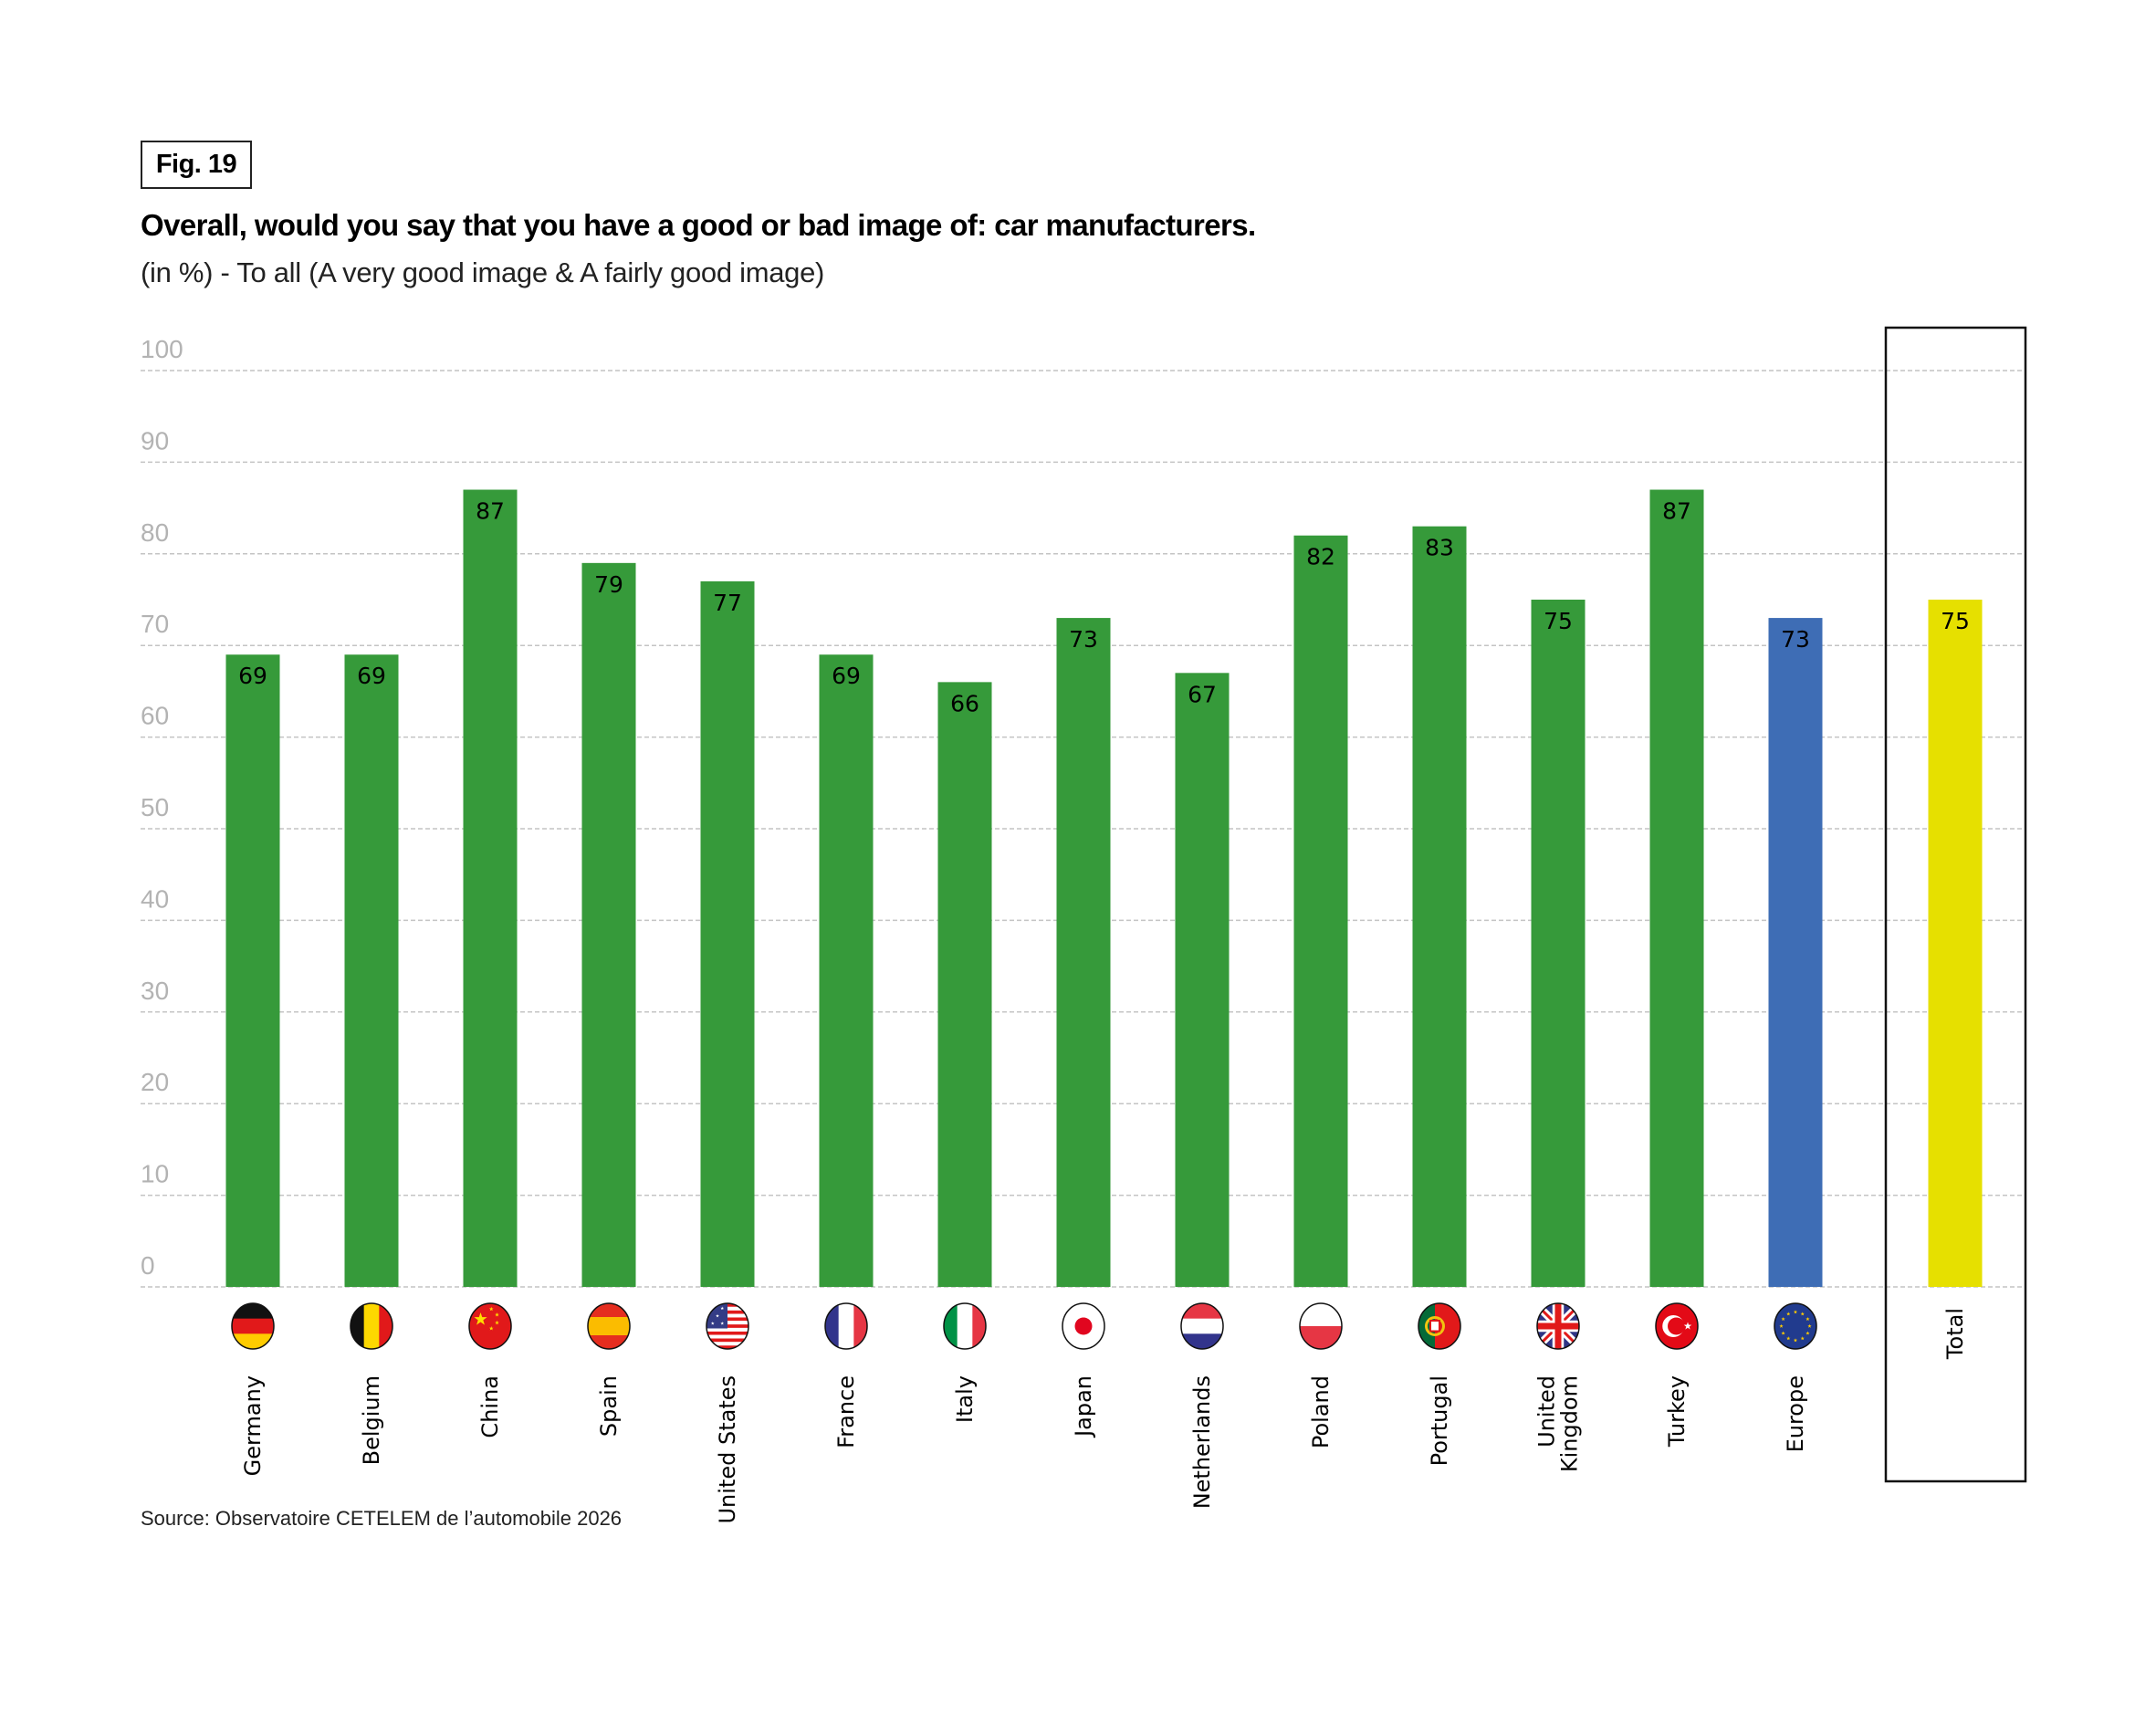  What do you see at coordinates (1677, 1411) in the screenshot?
I see `x-label-turkey: Turkey` at bounding box center [1677, 1411].